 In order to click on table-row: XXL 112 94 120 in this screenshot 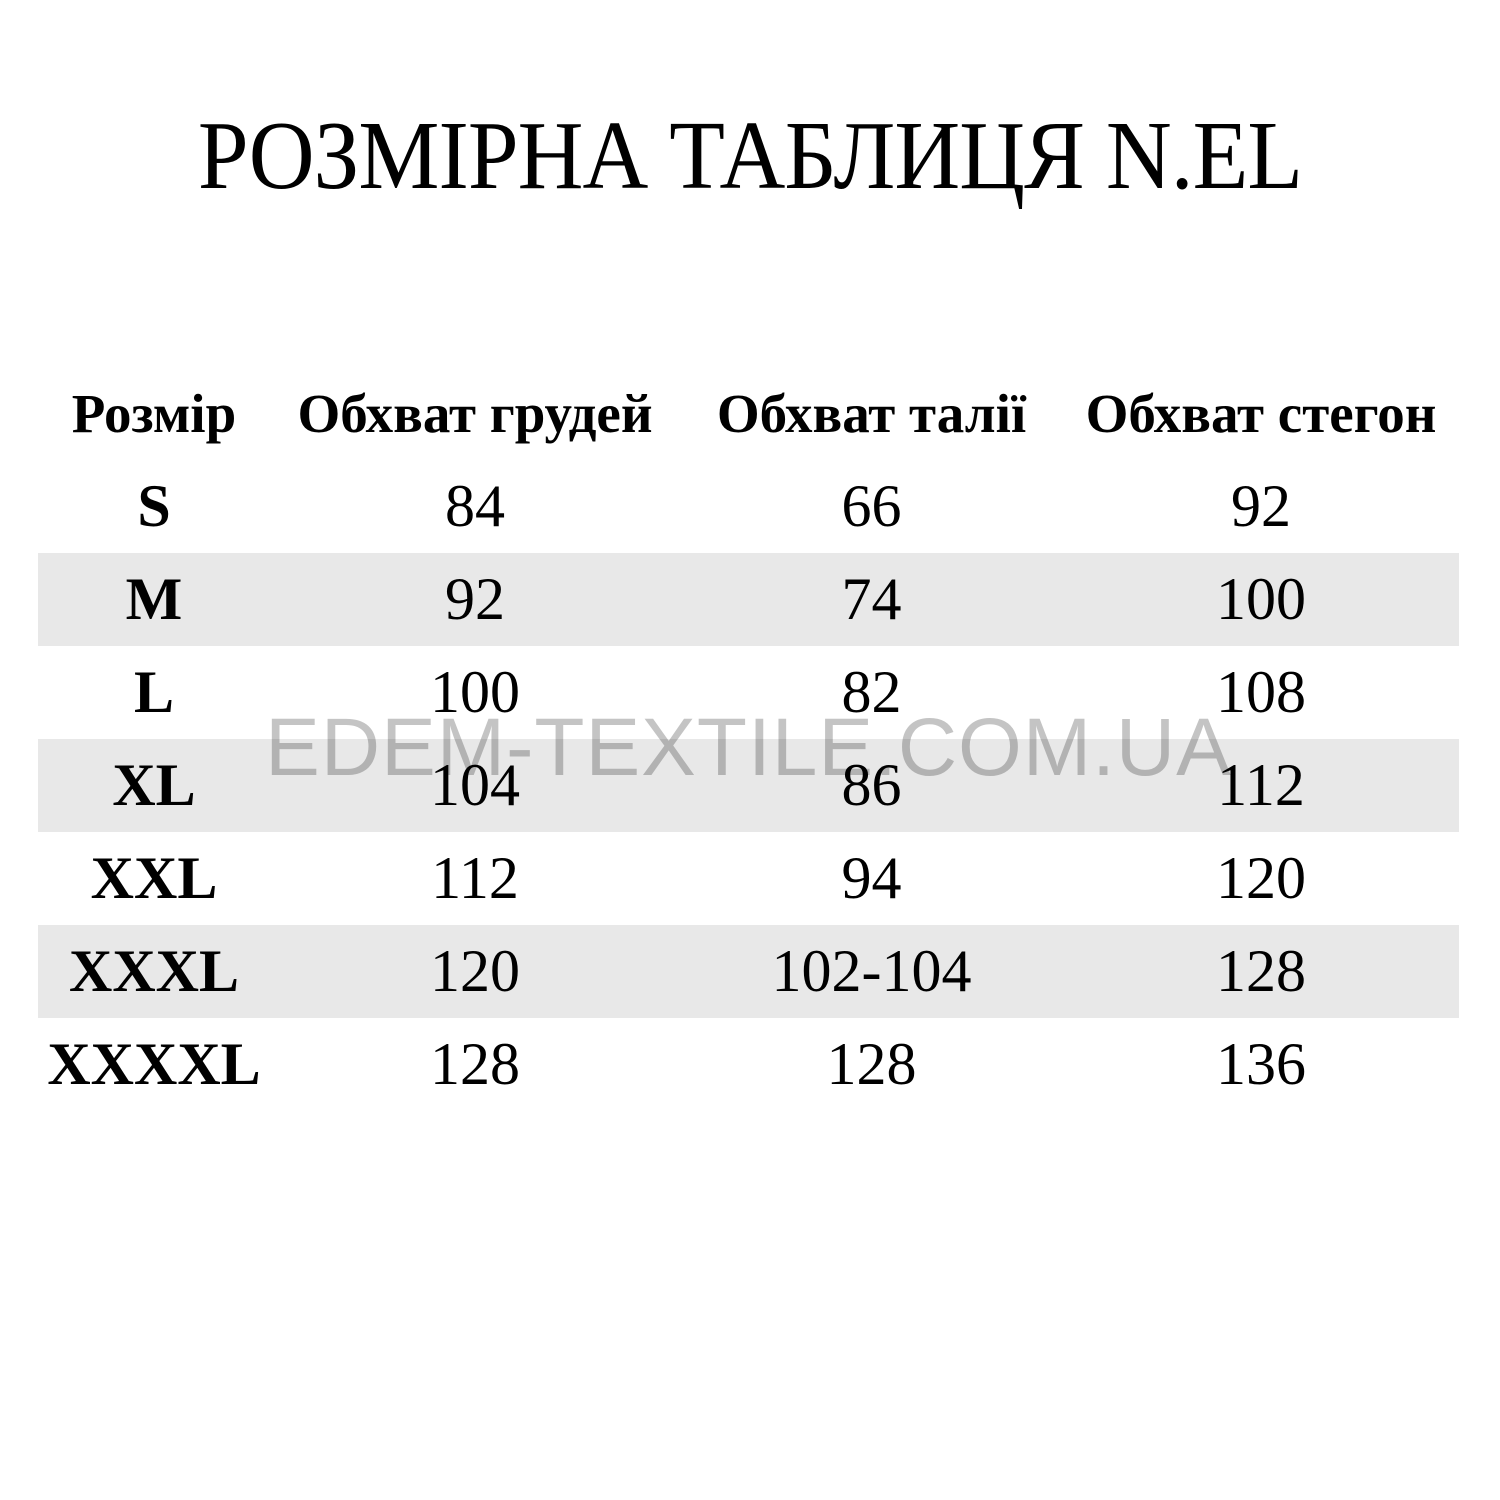, I will do `click(748, 878)`.